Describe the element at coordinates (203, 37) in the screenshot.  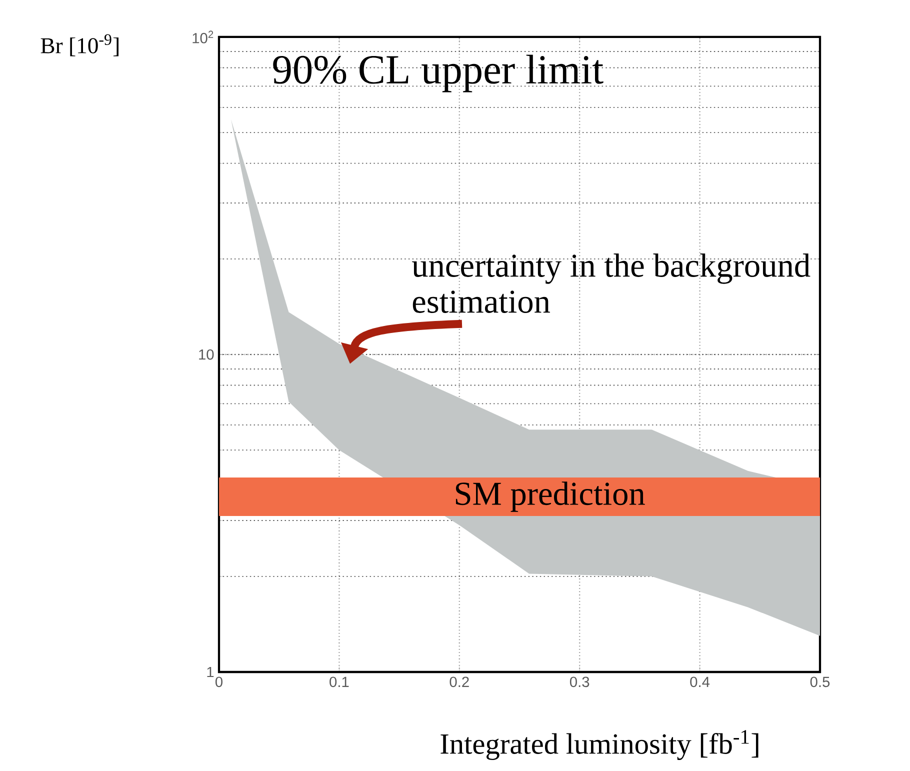
I see `y-tick-label: 10$^{2}$` at that location.